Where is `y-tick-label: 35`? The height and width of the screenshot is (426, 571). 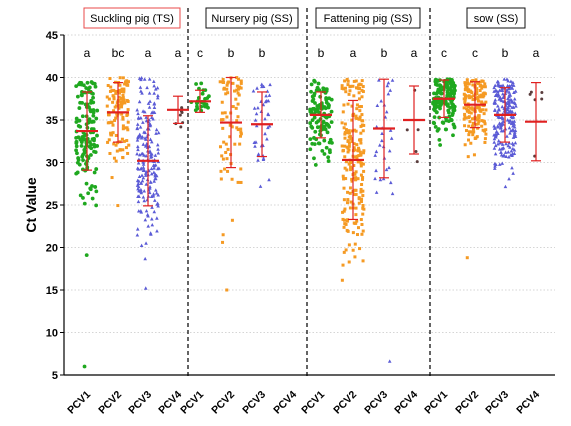 y-tick-label: 35 is located at coordinates (52, 121).